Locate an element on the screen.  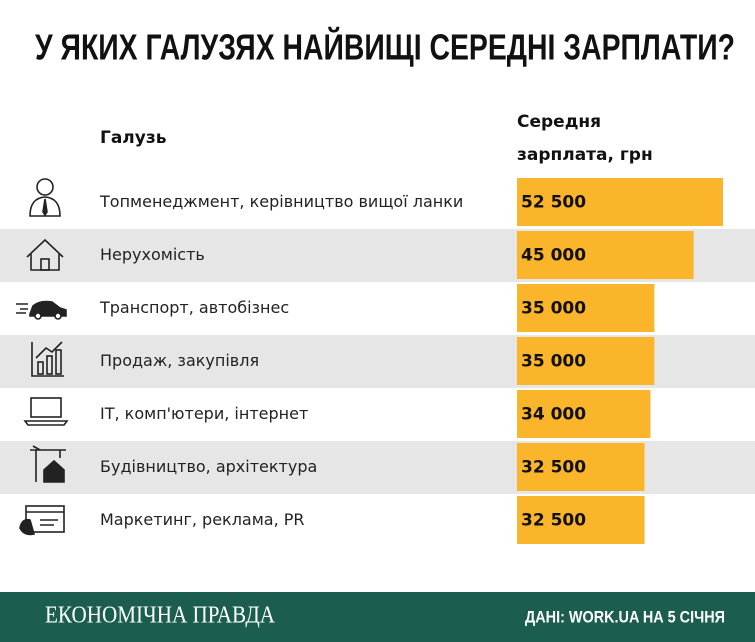
value-label: 34 000 is located at coordinates (553, 415).